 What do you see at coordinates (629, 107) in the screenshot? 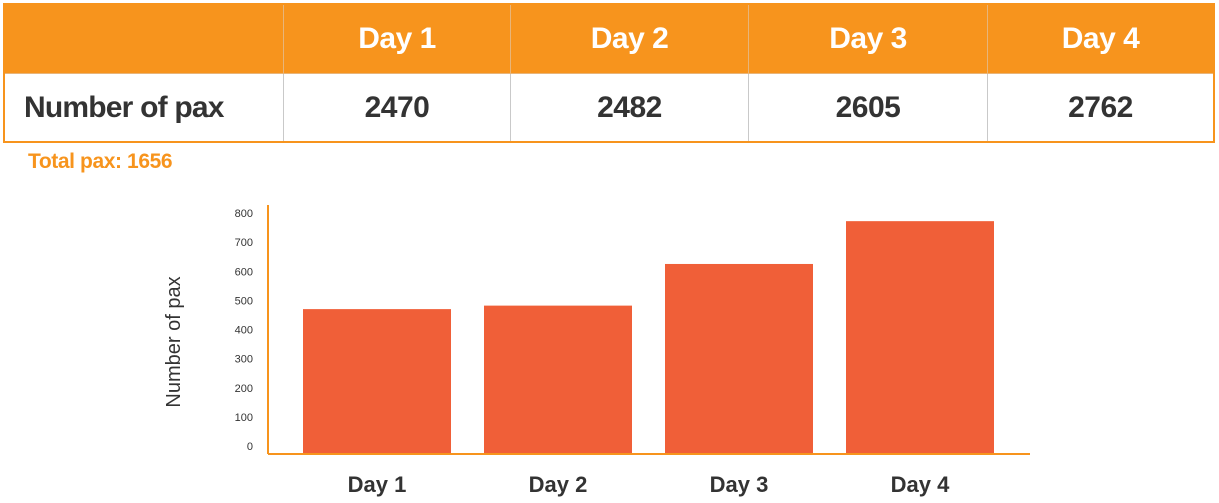
I see `value-day-2: 2482` at bounding box center [629, 107].